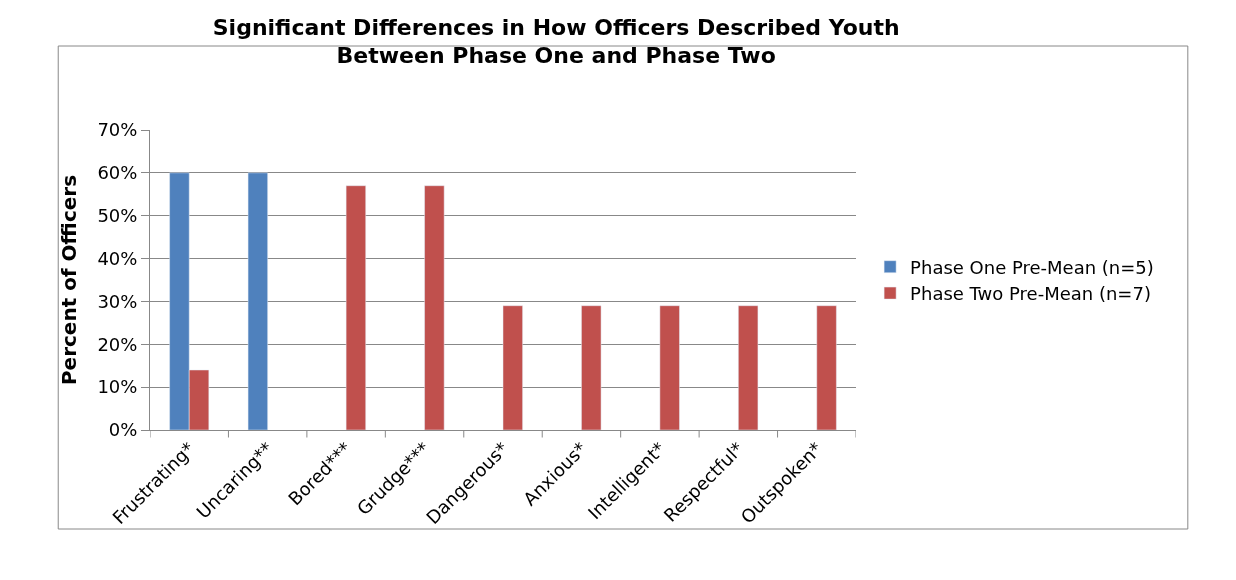 The image size is (1236, 580). I want to click on y-axis-title: Percent of Officers, so click(68, 280).